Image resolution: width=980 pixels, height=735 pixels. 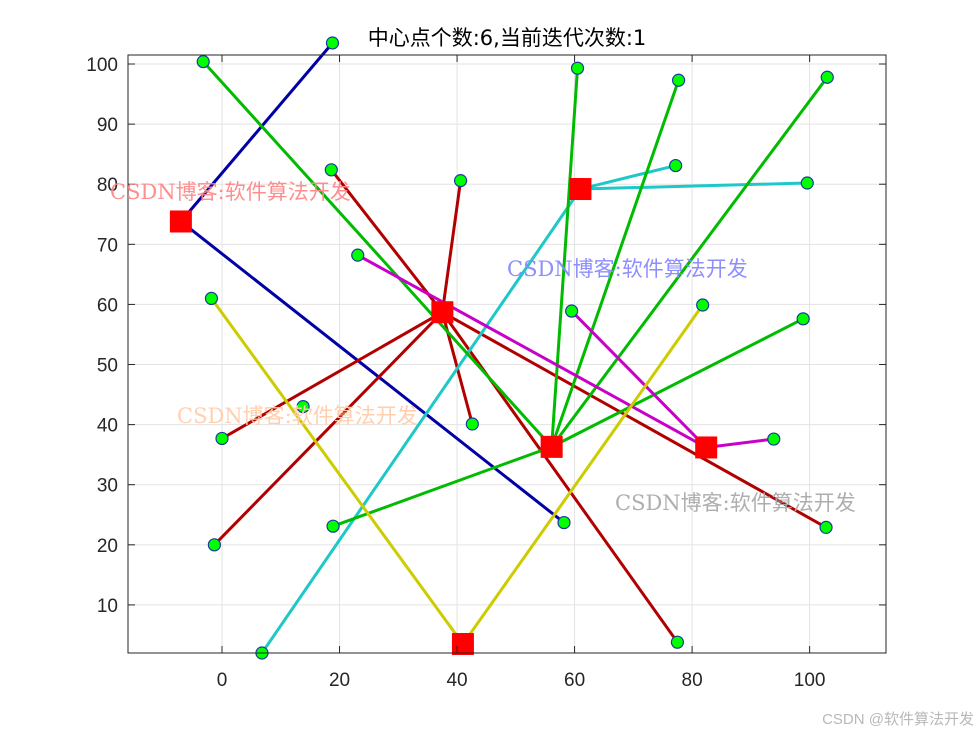 What do you see at coordinates (898, 719) in the screenshot?
I see `csdn-credit: CSDN @软件算法开发` at bounding box center [898, 719].